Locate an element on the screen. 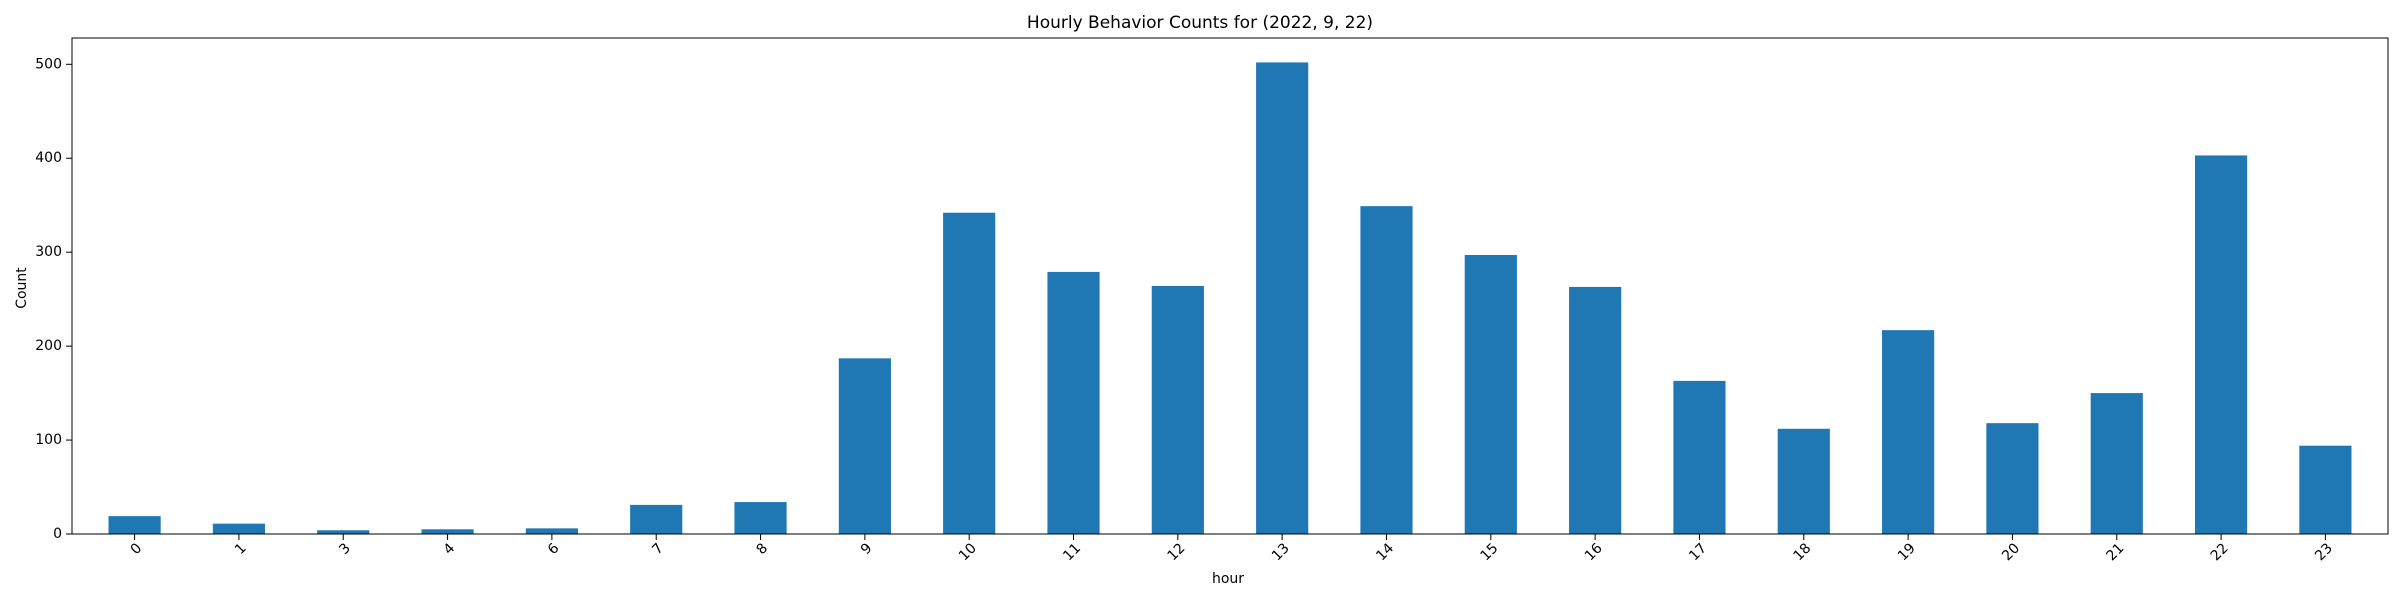 The height and width of the screenshot is (600, 2400). x-tick-label: 23 is located at coordinates (2324, 552).